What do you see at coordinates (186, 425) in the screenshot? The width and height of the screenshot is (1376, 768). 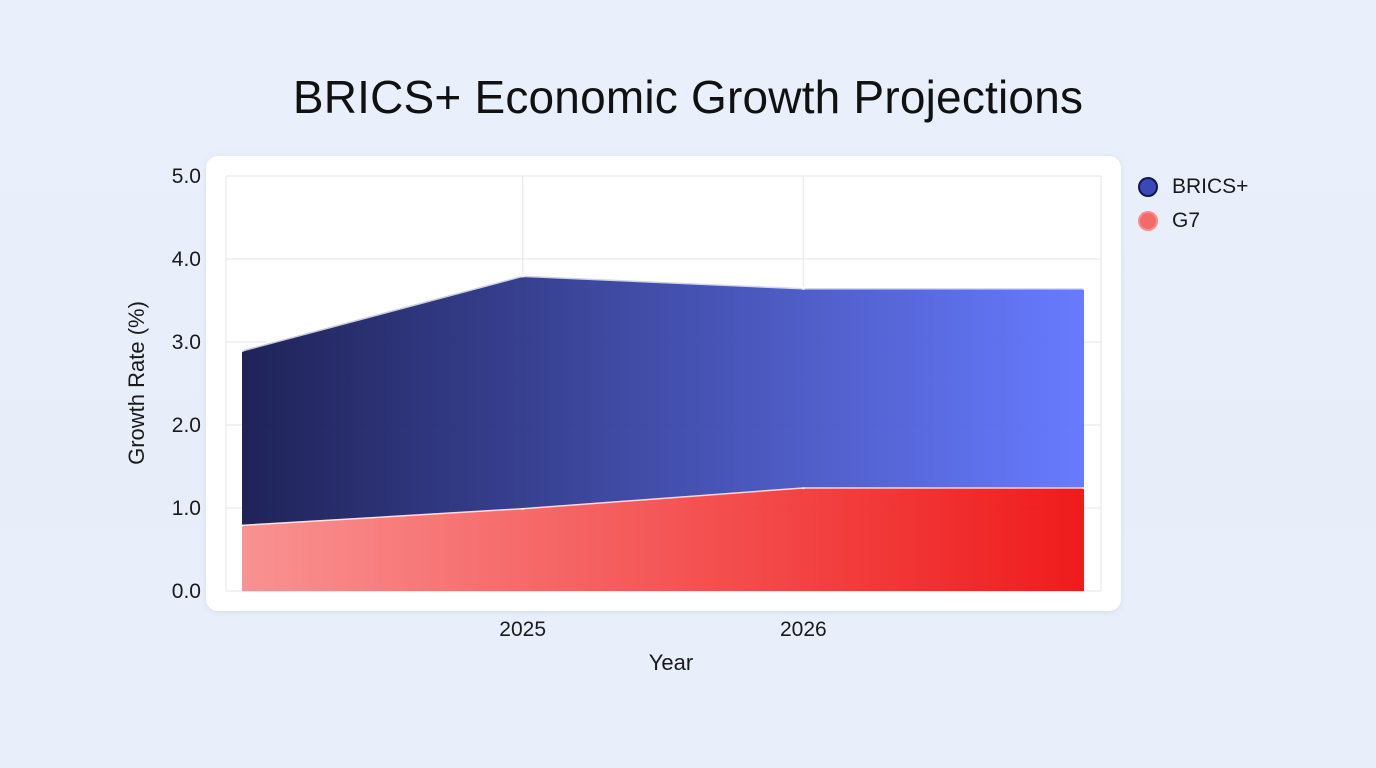 I see `y-tick-label: 2.0` at bounding box center [186, 425].